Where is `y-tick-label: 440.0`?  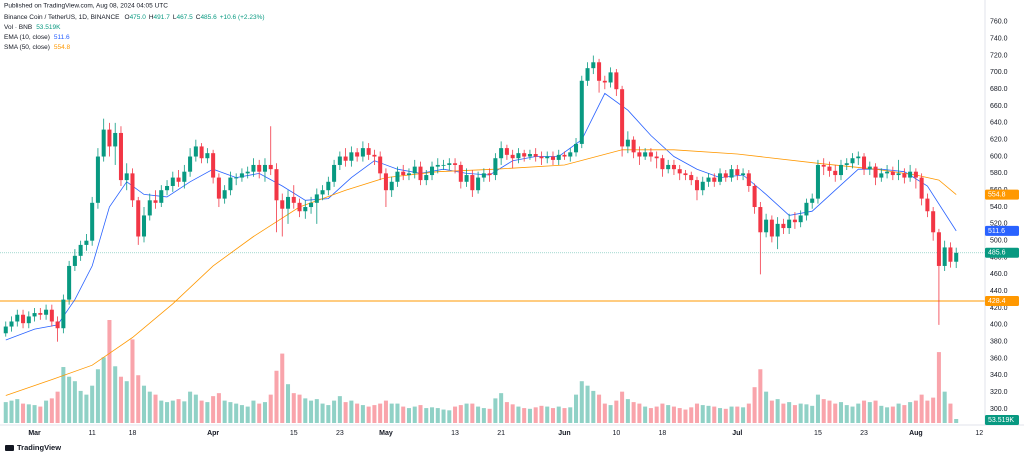
y-tick-label: 440.0 is located at coordinates (999, 291).